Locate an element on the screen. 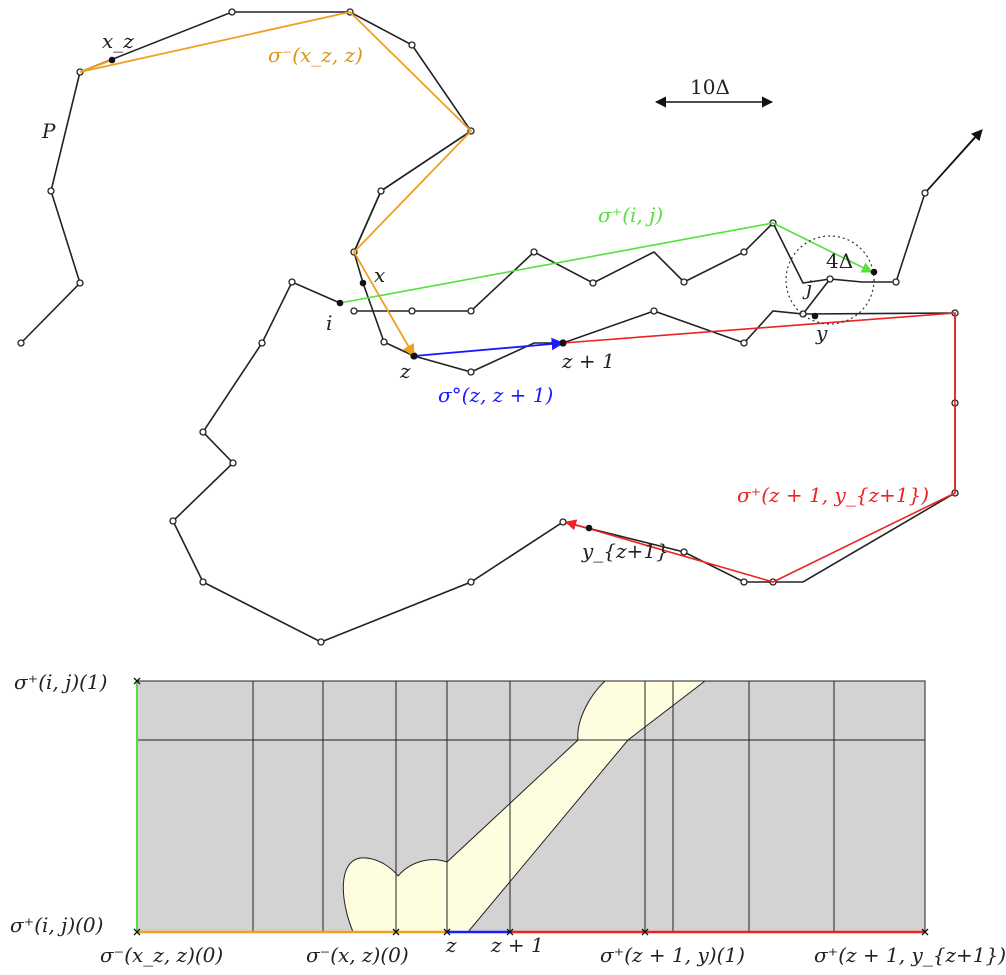 The width and height of the screenshot is (1006, 975). label-sigma-plus-ij: σ⁺(i, j) is located at coordinates (630, 215).